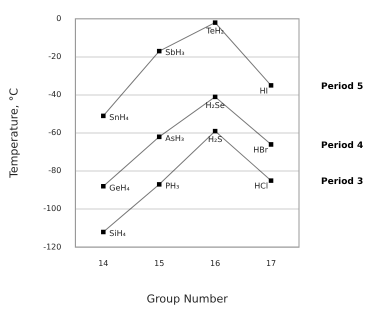  Describe the element at coordinates (172, 185) in the screenshot. I see `annotation: PH₃` at that location.